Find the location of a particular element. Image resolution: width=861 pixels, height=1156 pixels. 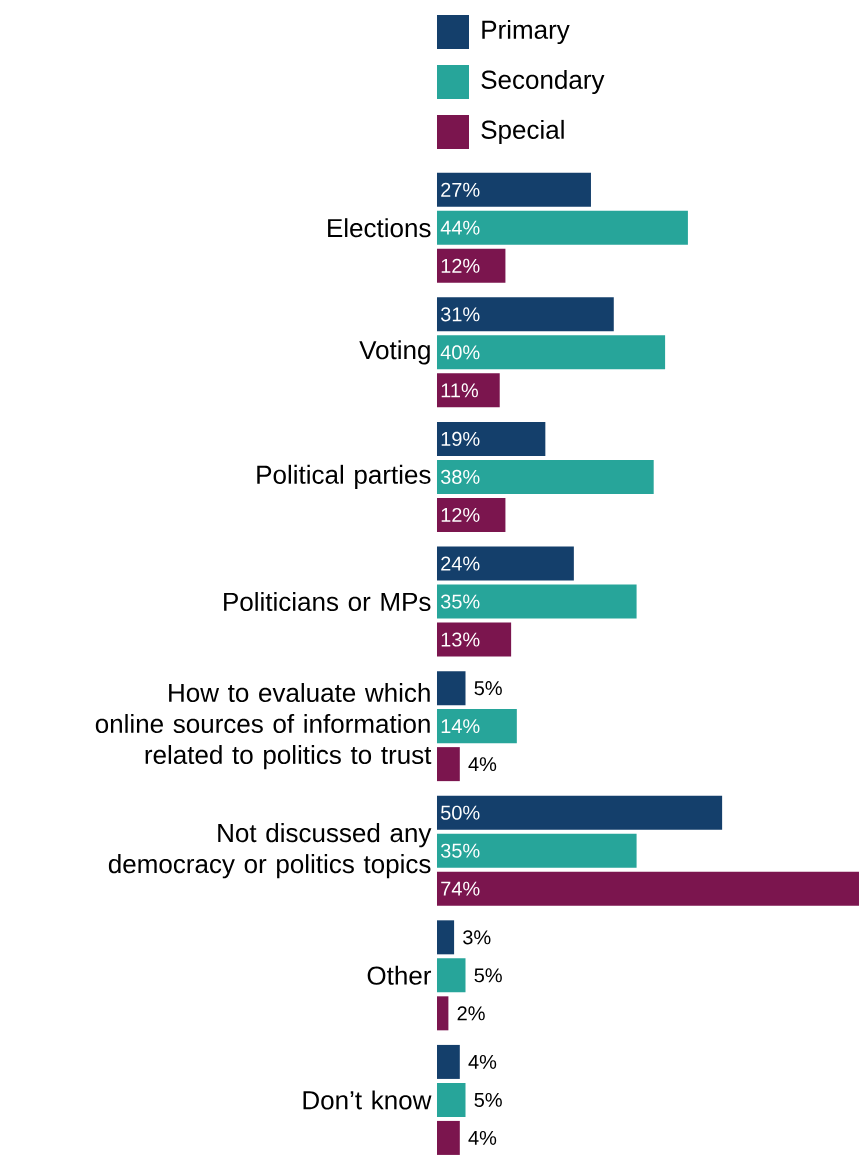

y-tick-label: Politicians or MPs is located at coordinates (327, 601).